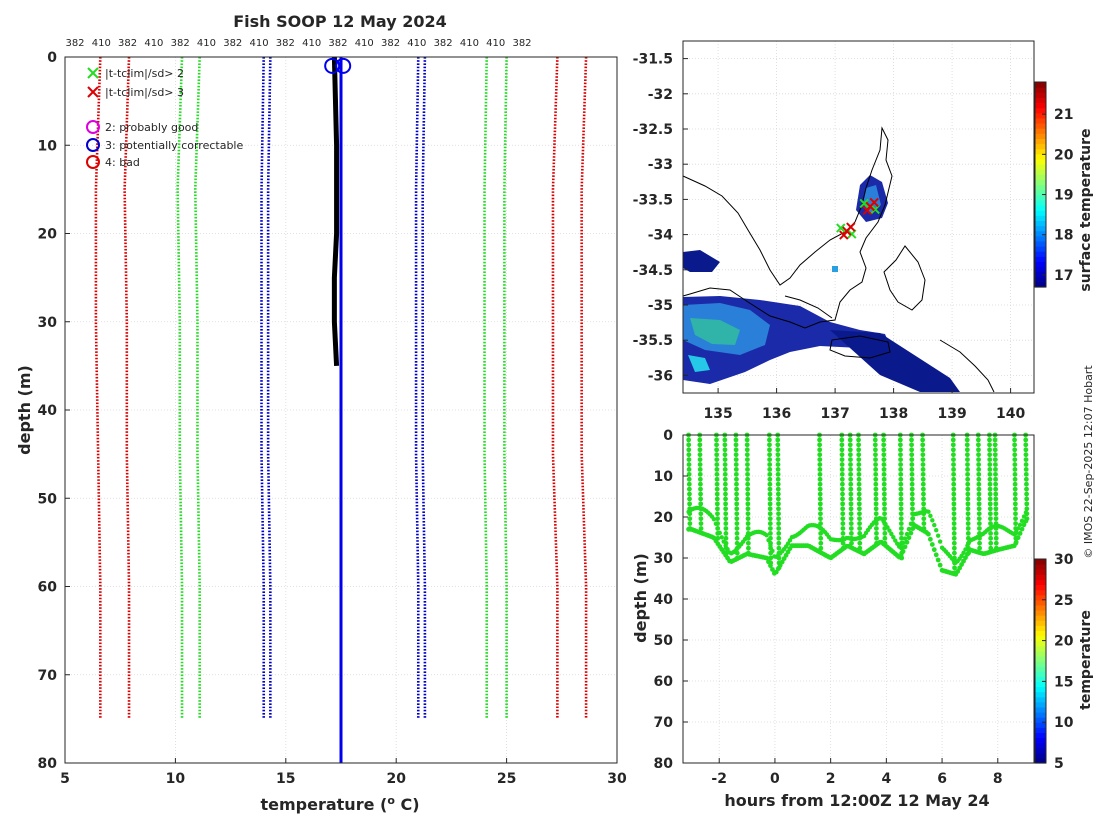  What do you see at coordinates (48, 764) in the screenshot?
I see `y-tick-label: 80` at bounding box center [48, 764].